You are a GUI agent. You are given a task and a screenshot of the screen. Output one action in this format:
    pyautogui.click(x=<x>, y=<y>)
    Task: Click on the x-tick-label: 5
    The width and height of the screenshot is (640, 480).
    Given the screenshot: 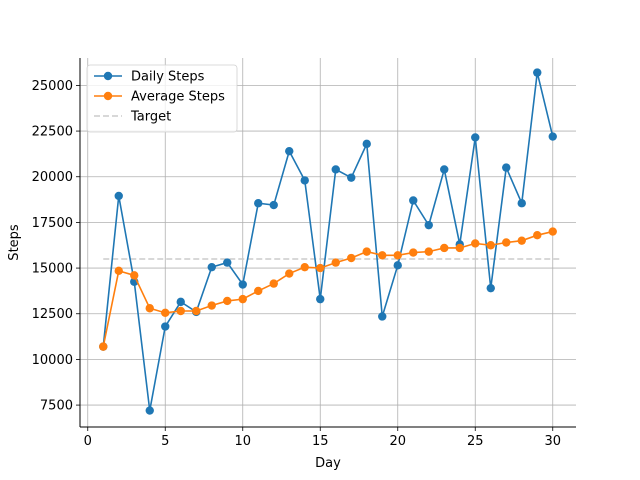 What is the action you would take?
    pyautogui.click(x=165, y=441)
    